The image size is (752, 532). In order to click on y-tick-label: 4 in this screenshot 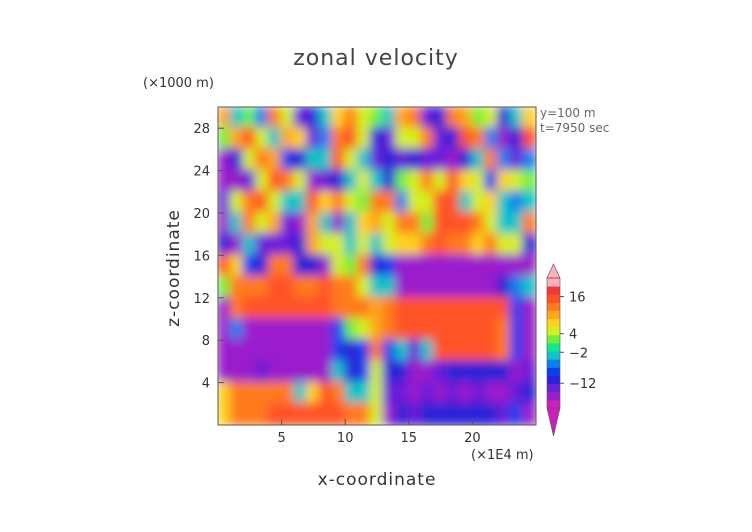, I will do `click(206, 384)`.